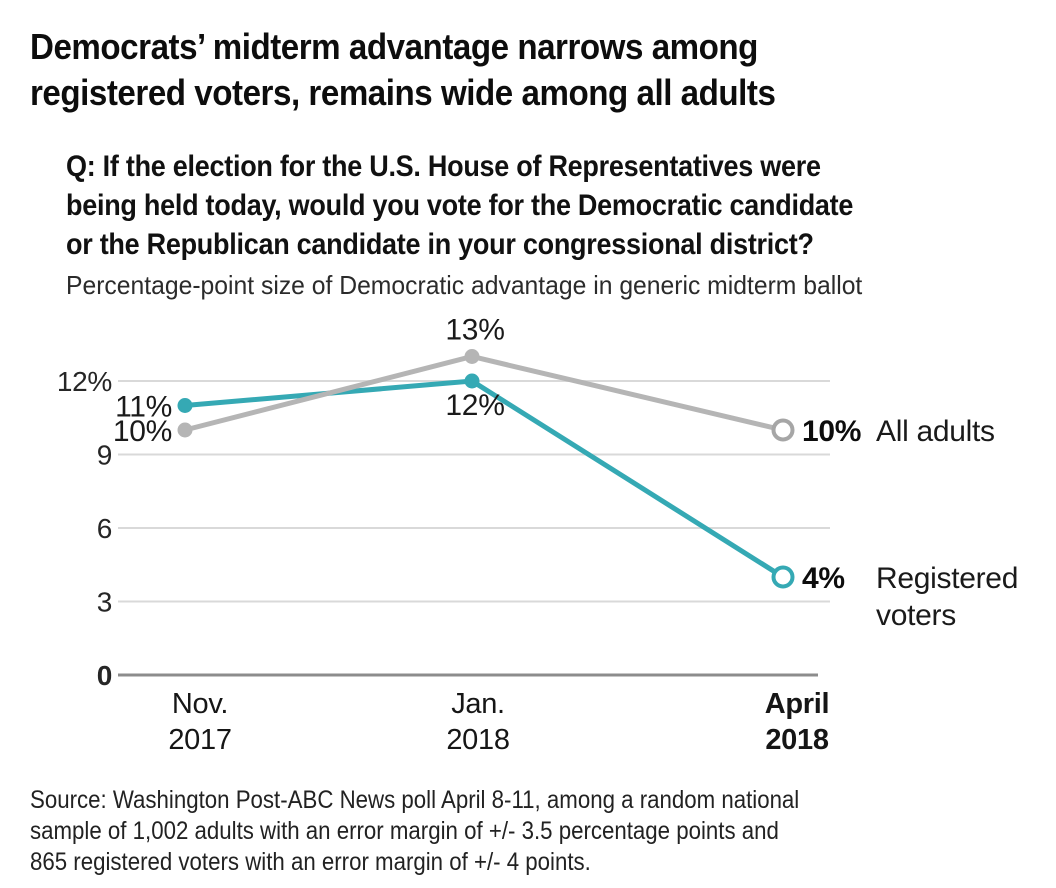 This screenshot has height=888, width=1056. What do you see at coordinates (200, 704) in the screenshot?
I see `x-tick-label: Nov.` at bounding box center [200, 704].